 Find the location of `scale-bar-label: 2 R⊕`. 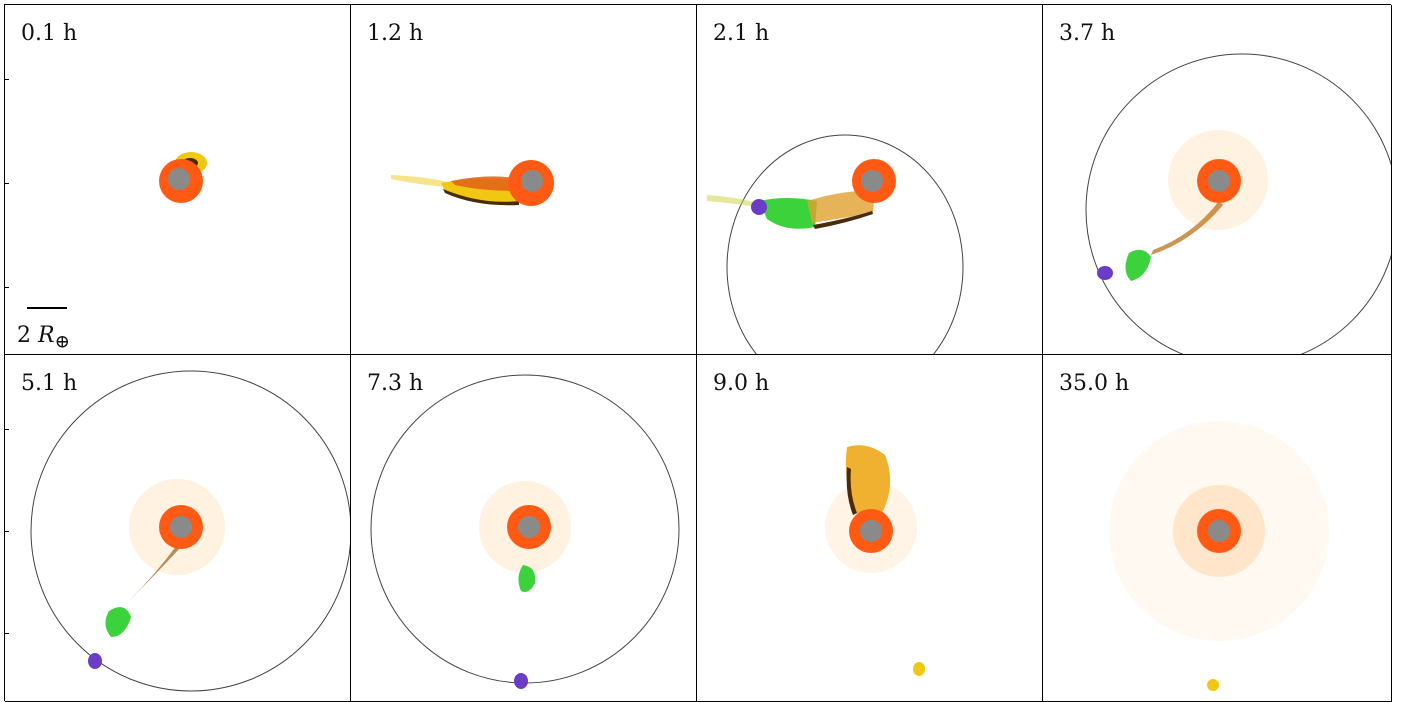

scale-bar-label: 2 R⊕ is located at coordinates (43, 338).